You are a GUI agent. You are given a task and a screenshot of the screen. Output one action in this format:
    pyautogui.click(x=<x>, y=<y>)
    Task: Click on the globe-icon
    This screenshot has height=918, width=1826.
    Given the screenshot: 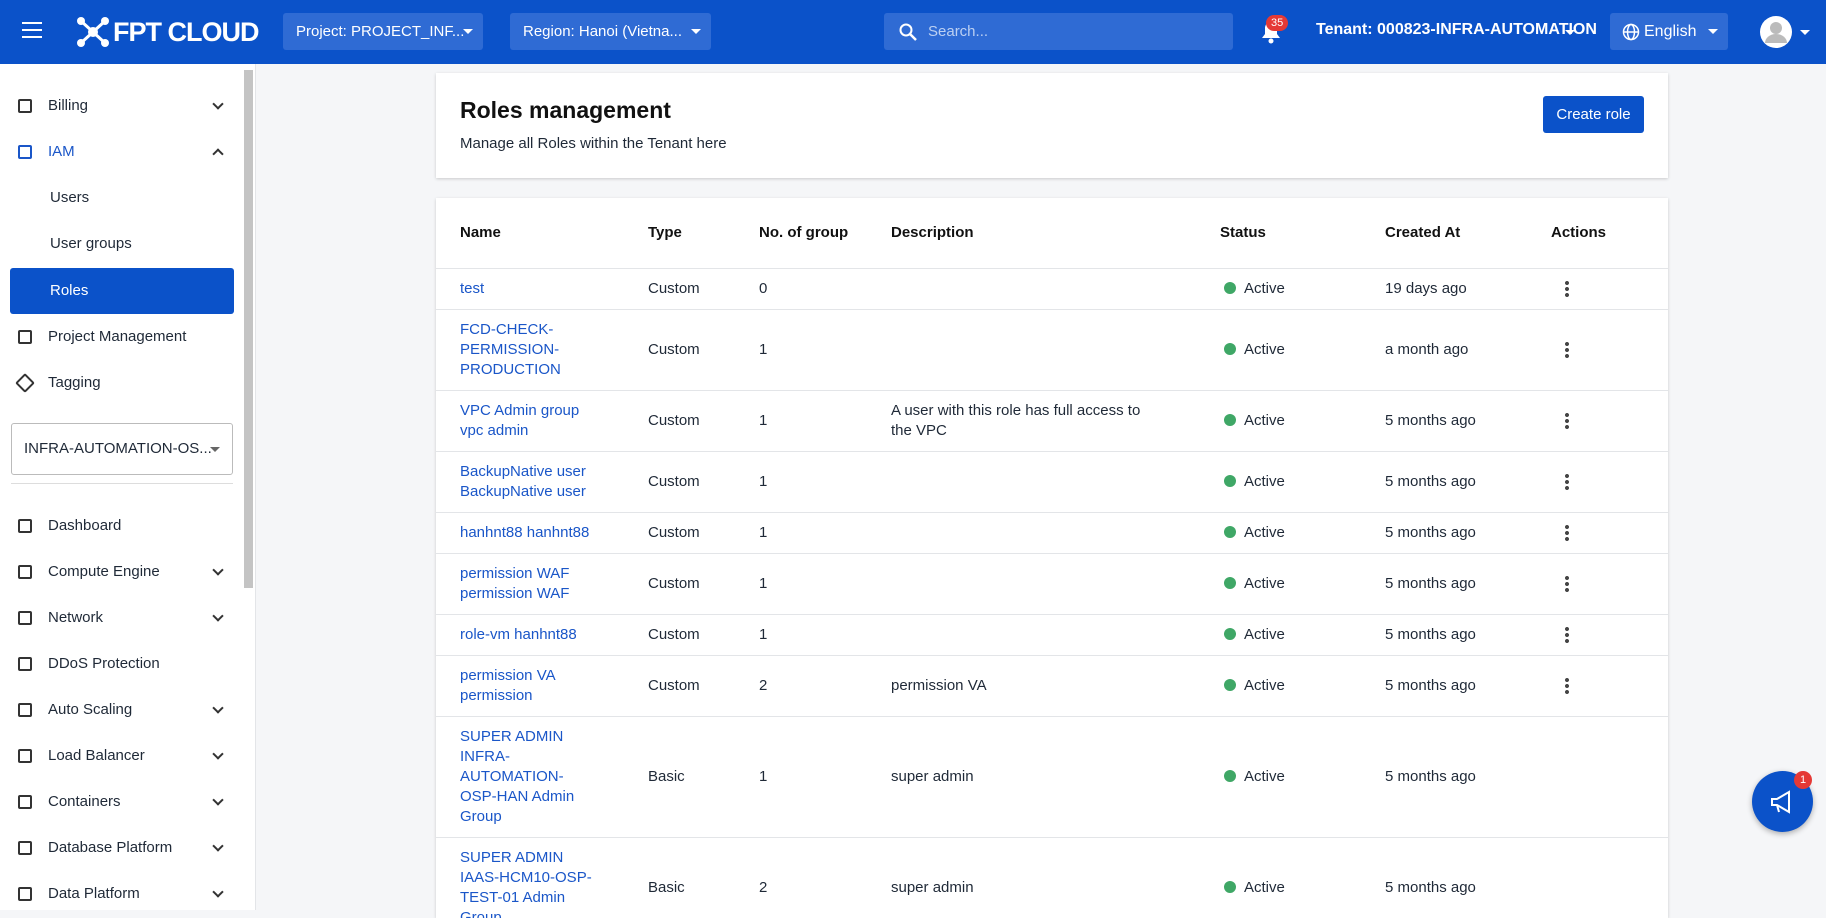 What is the action you would take?
    pyautogui.click(x=1631, y=32)
    